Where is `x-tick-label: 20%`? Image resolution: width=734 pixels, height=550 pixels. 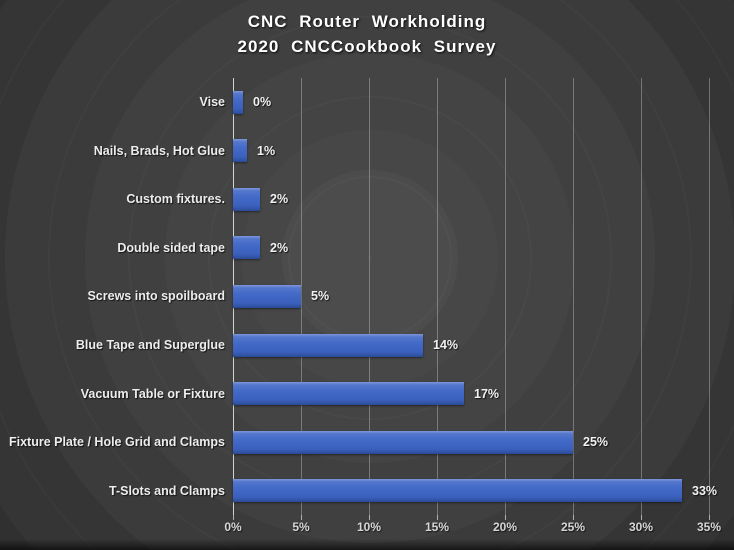 x-tick-label: 20% is located at coordinates (505, 527).